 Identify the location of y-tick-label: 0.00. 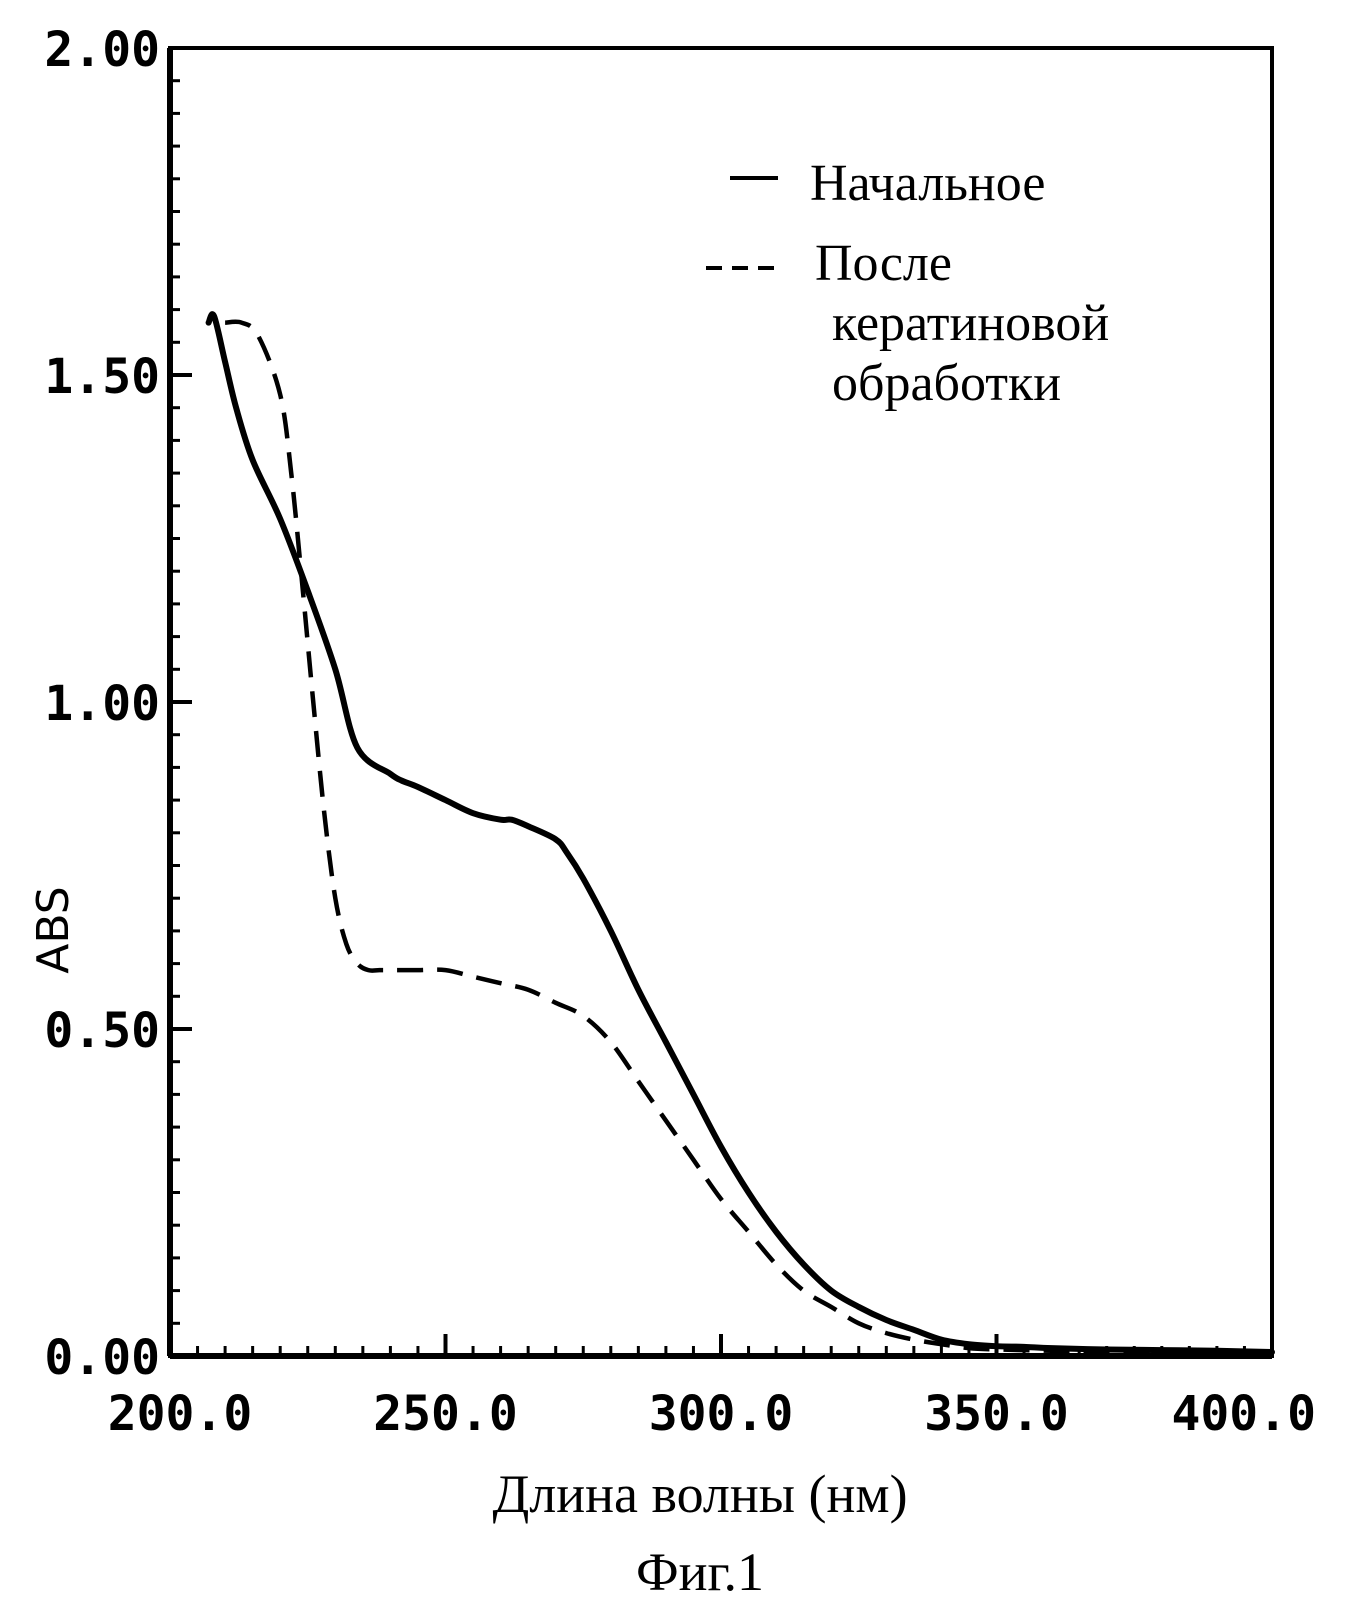
(102, 1358).